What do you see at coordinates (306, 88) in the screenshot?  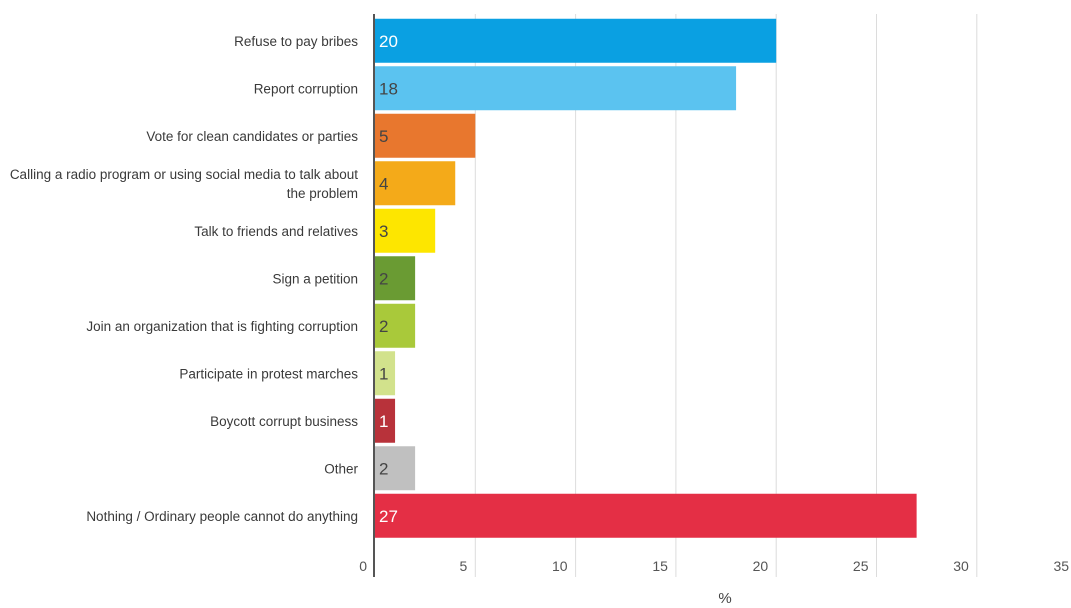 I see `category-label: Report corruption` at bounding box center [306, 88].